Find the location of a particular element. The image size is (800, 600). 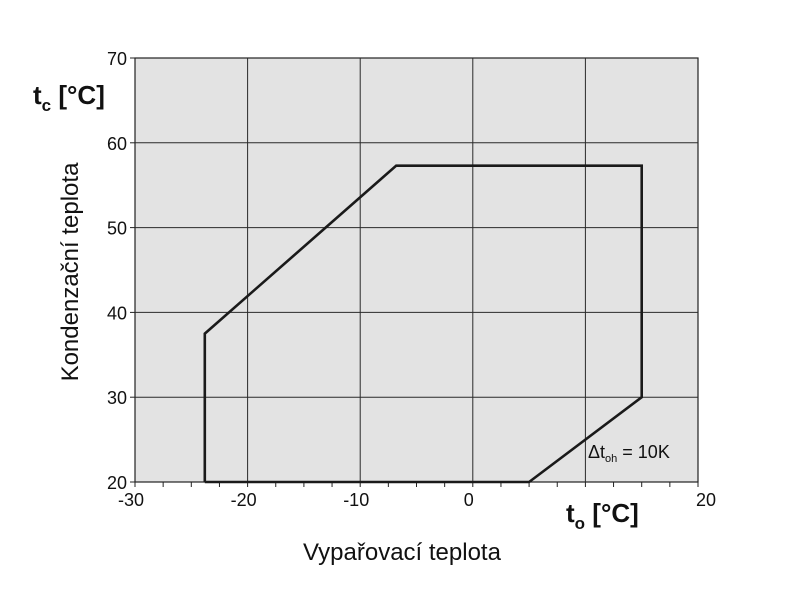

x-tick-label: -10 is located at coordinates (356, 500).